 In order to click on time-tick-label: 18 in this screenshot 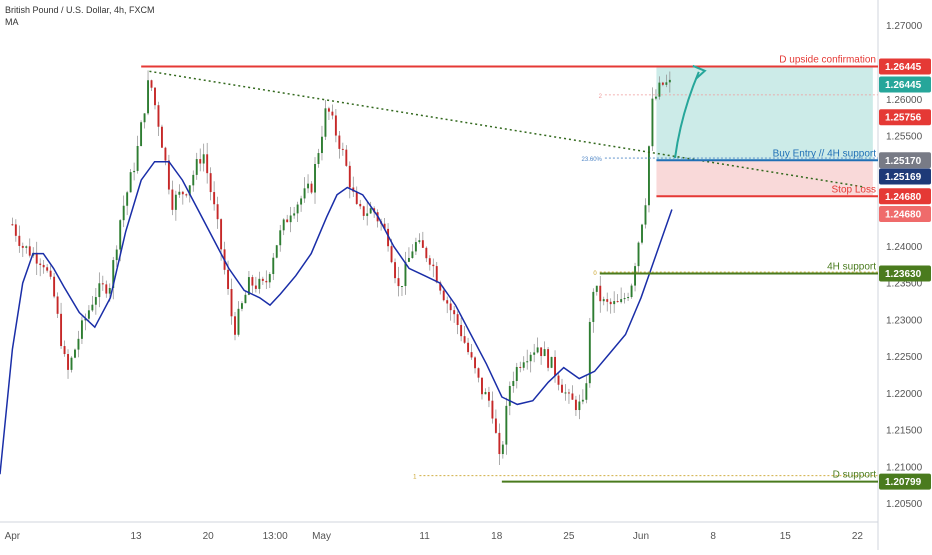, I will do `click(497, 536)`.